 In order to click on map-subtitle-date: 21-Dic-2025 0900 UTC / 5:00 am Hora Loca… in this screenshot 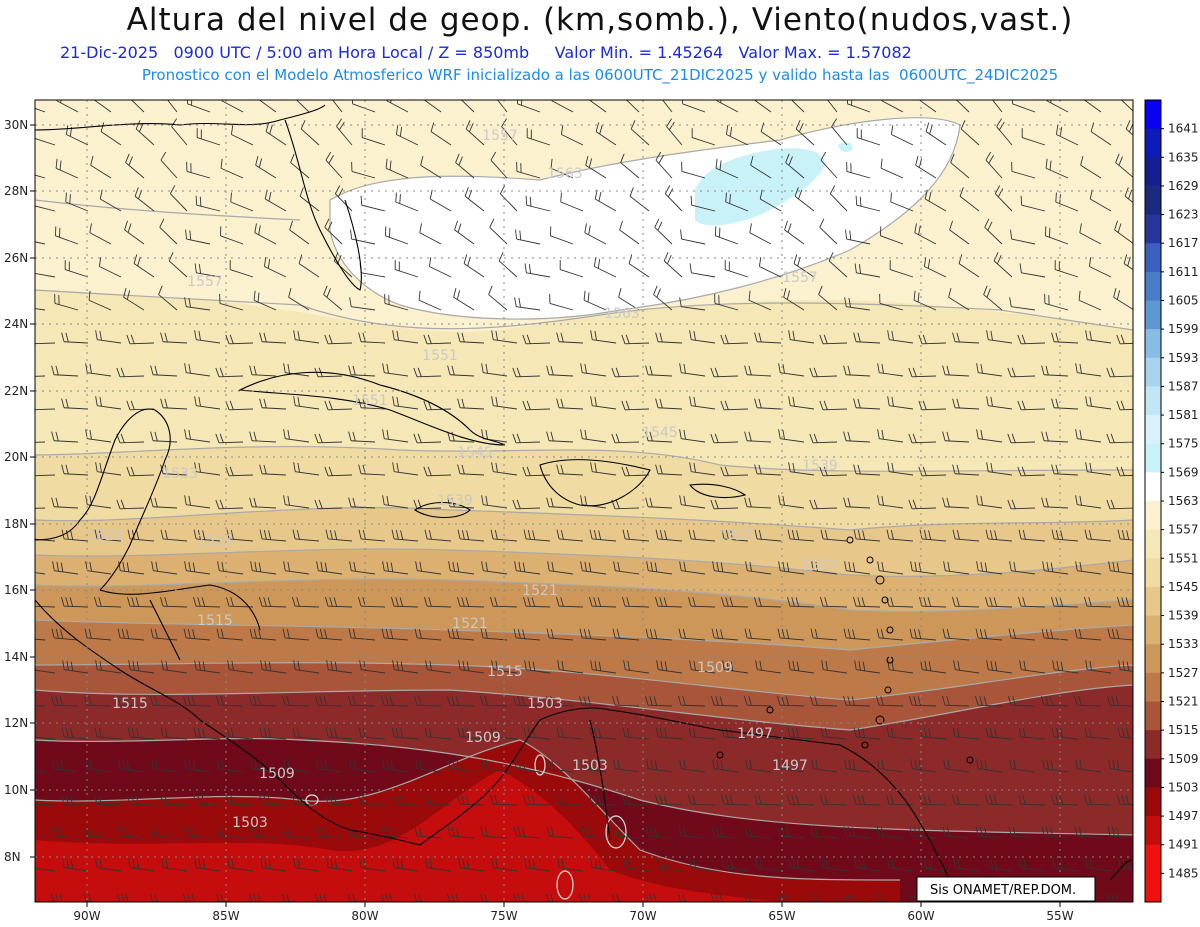, I will do `click(610, 53)`.